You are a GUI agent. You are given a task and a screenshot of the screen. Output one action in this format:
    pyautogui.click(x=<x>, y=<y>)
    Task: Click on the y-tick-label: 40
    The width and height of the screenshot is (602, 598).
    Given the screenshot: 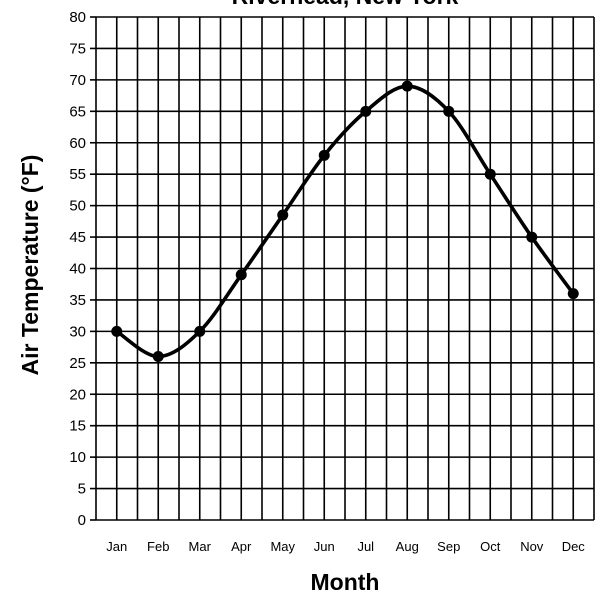 What is the action you would take?
    pyautogui.click(x=77, y=269)
    